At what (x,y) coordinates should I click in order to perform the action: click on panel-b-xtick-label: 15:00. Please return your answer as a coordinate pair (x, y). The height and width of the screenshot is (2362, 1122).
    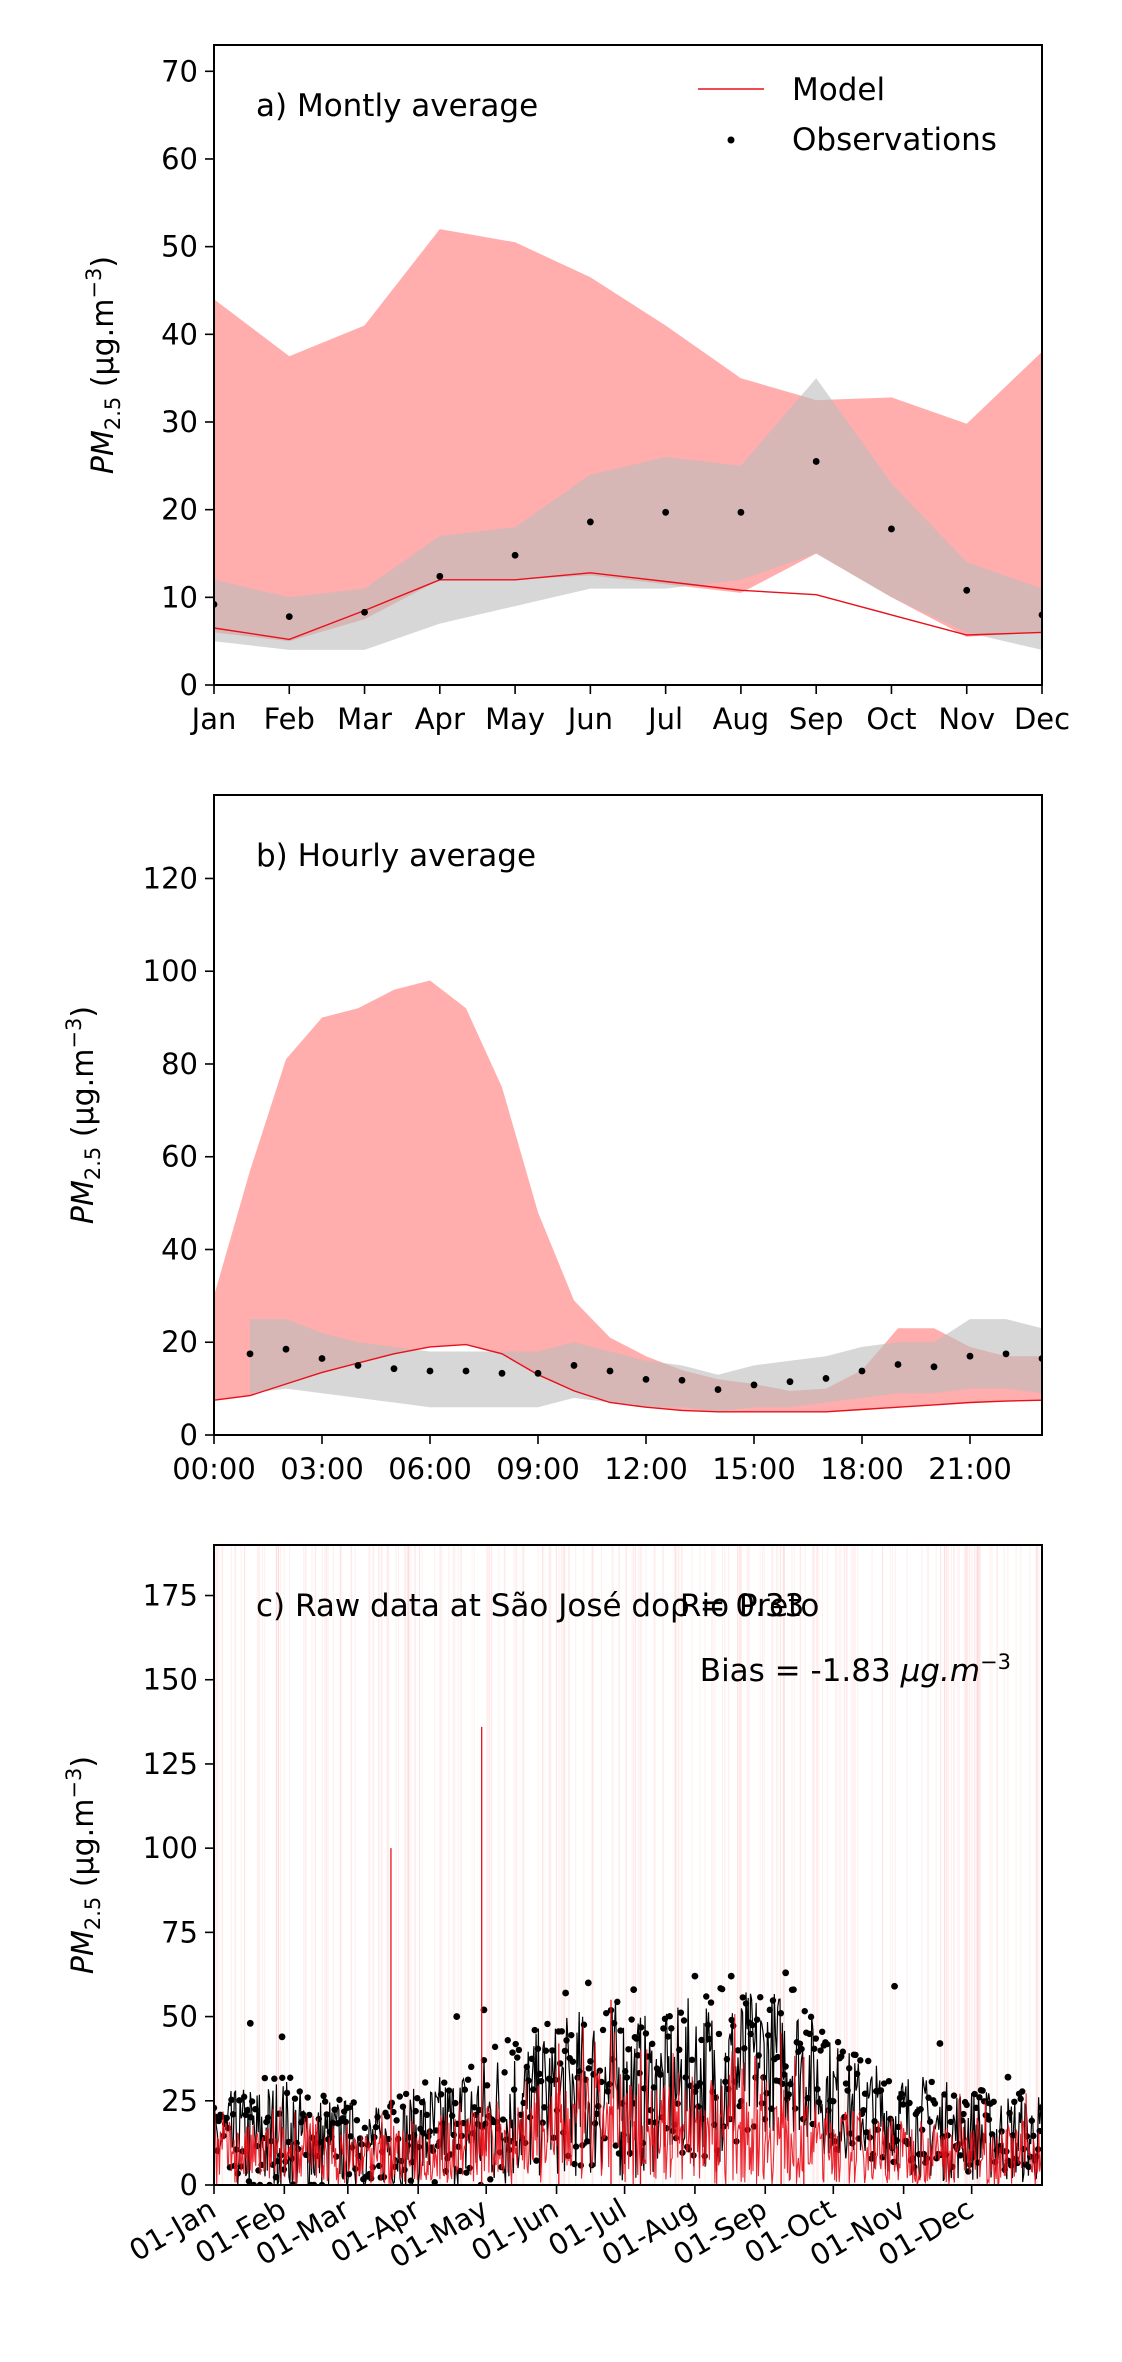
    Looking at the image, I should click on (754, 1469).